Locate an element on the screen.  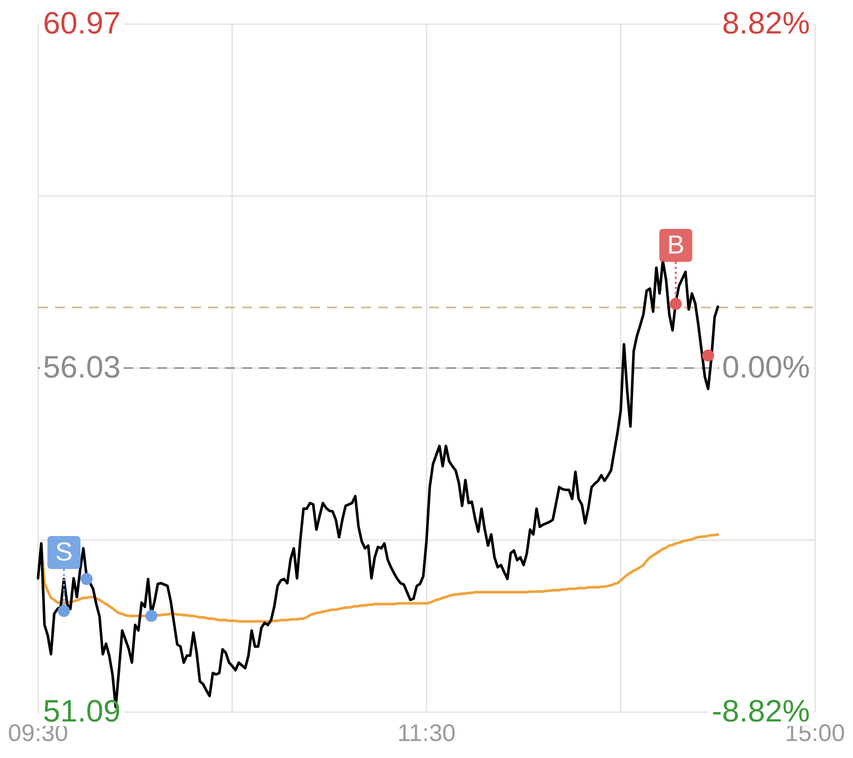
y-tick-label: 60.97 is located at coordinates (82, 23).